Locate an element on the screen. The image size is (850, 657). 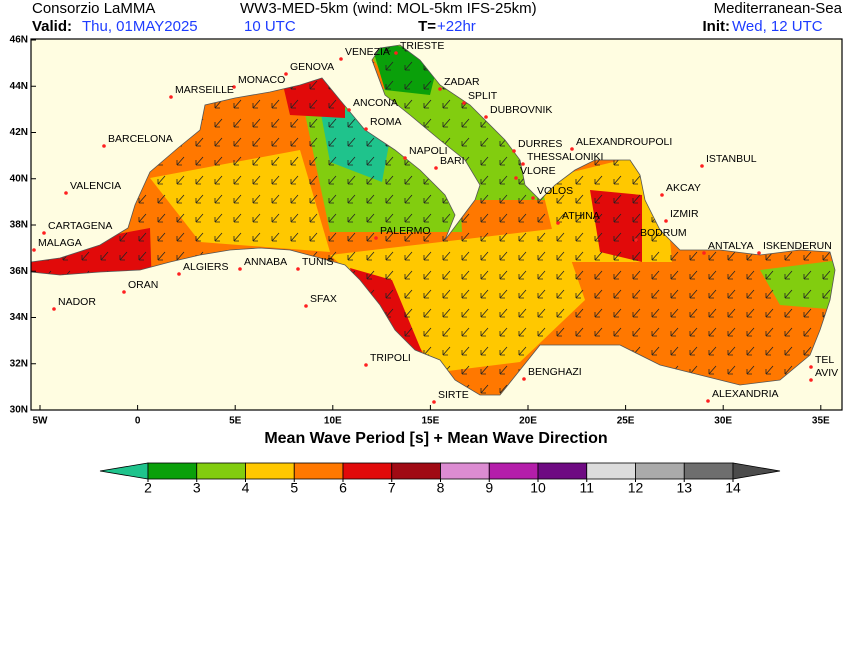
colorbar-label: 4 is located at coordinates (246, 488).